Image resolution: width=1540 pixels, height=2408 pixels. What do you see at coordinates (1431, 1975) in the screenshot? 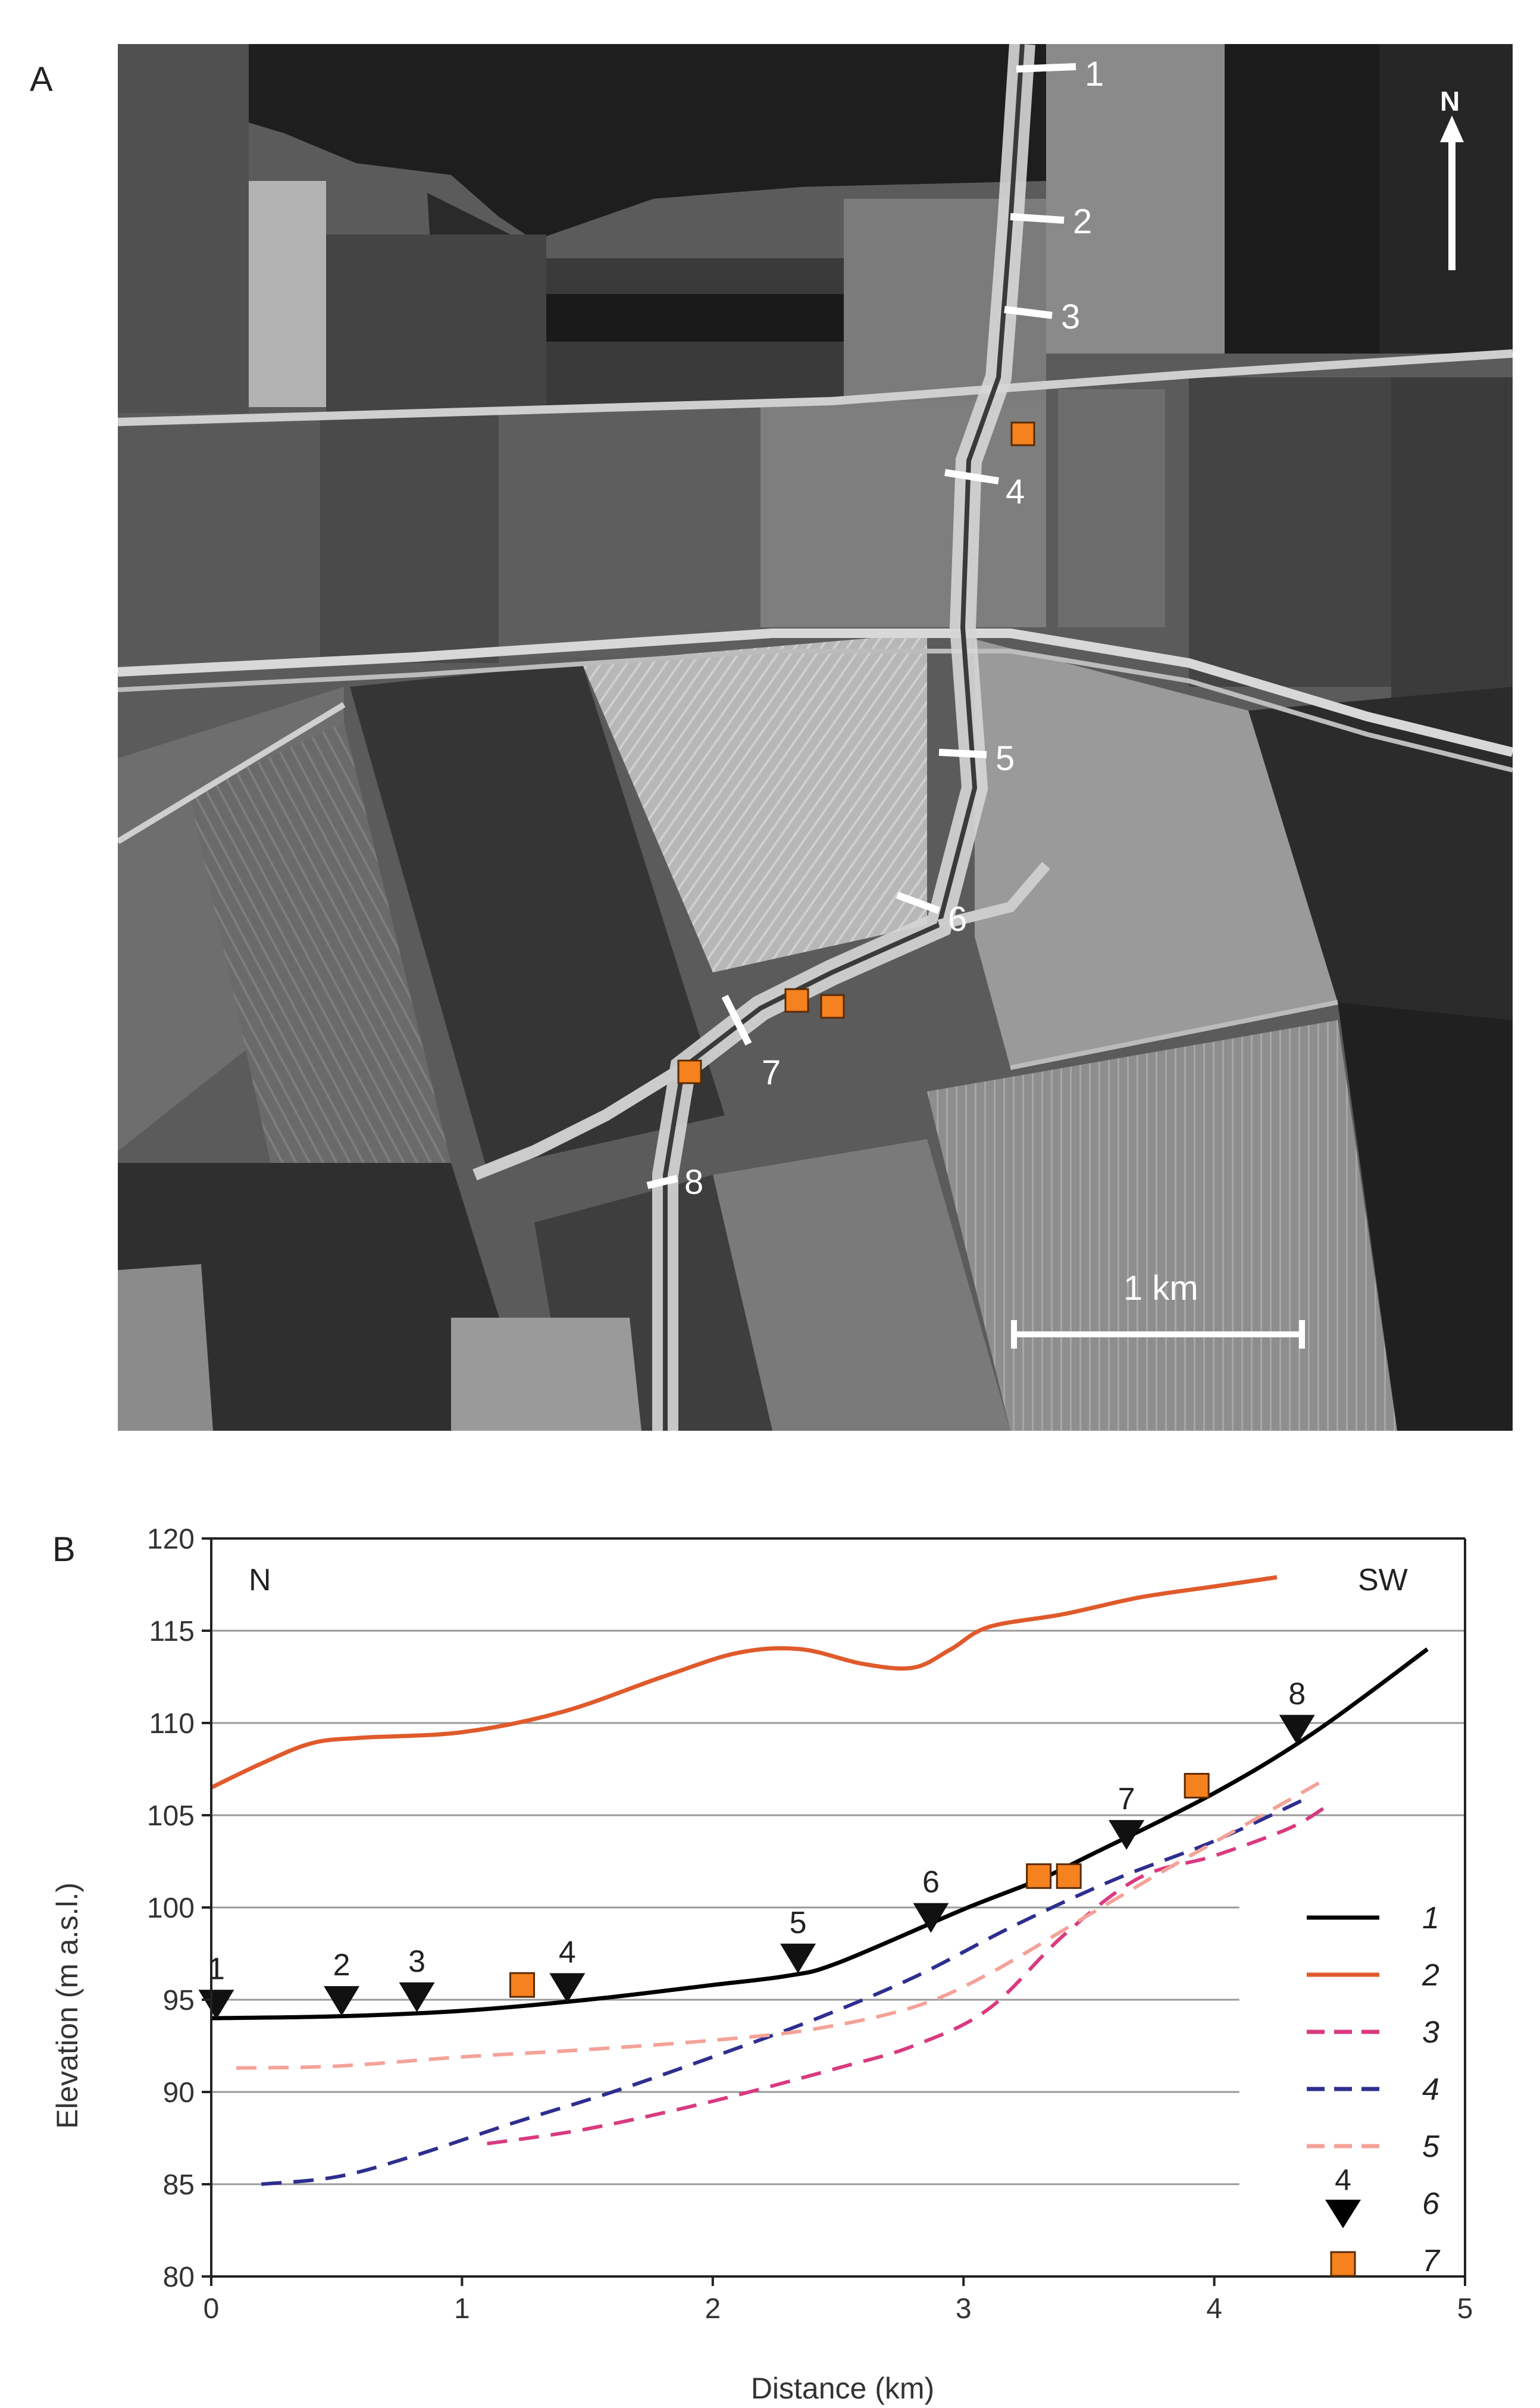
I see `legend-label-2: 2` at bounding box center [1431, 1975].